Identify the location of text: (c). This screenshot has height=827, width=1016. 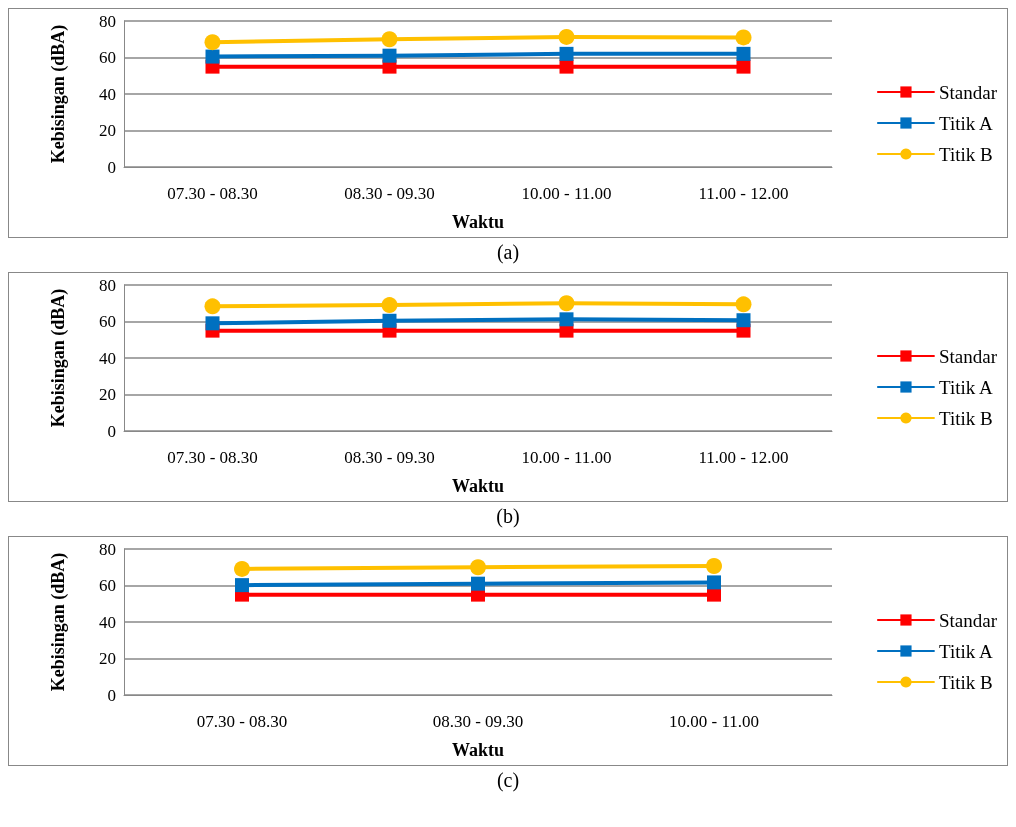
(508, 781).